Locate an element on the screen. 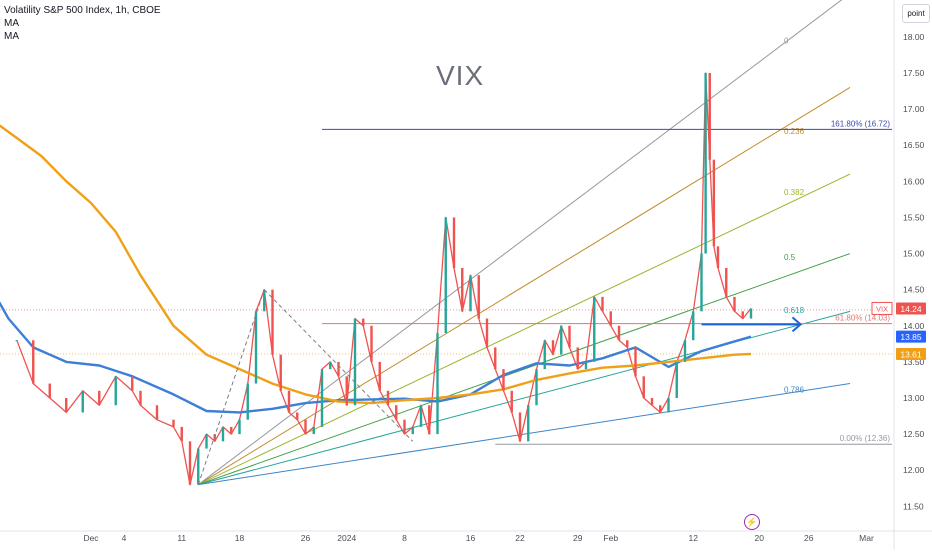  fib-level-label: 161.80% (16.72) is located at coordinates (860, 123).